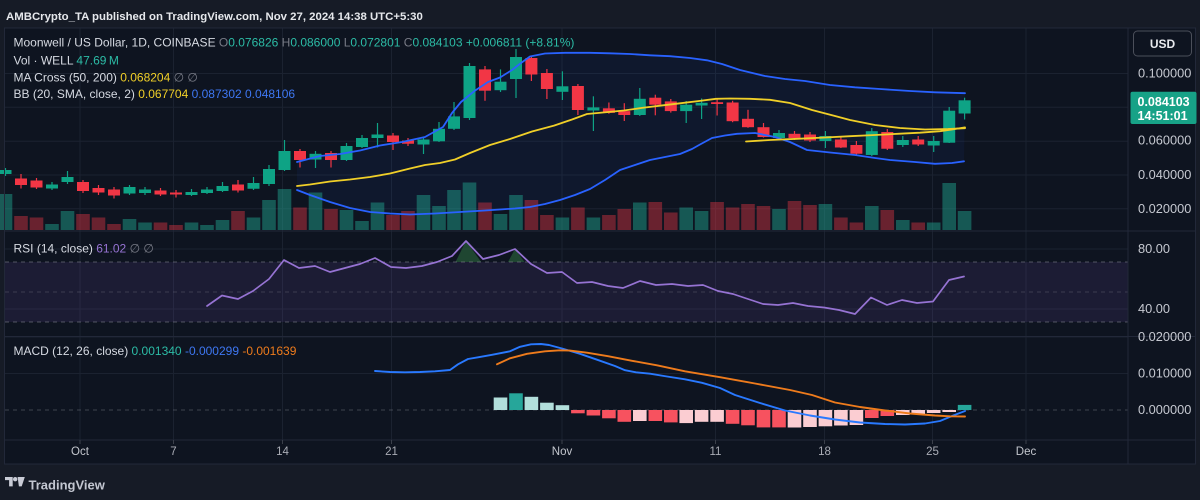 This screenshot has height=500, width=1200. I want to click on svg-text: 7, so click(173, 452).